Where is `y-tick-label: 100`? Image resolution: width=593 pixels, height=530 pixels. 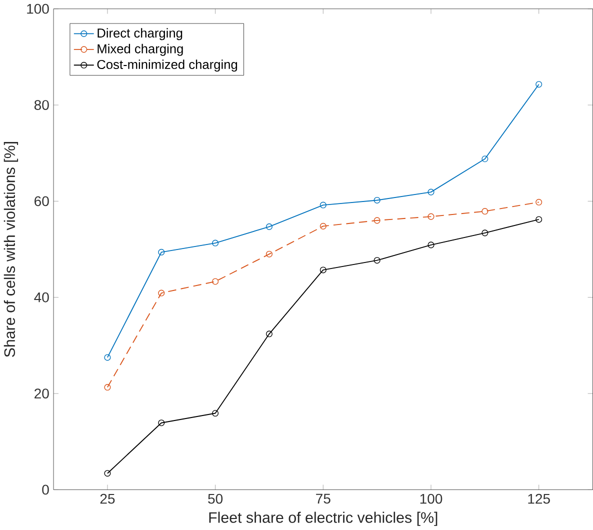 y-tick-label: 100 is located at coordinates (38, 9).